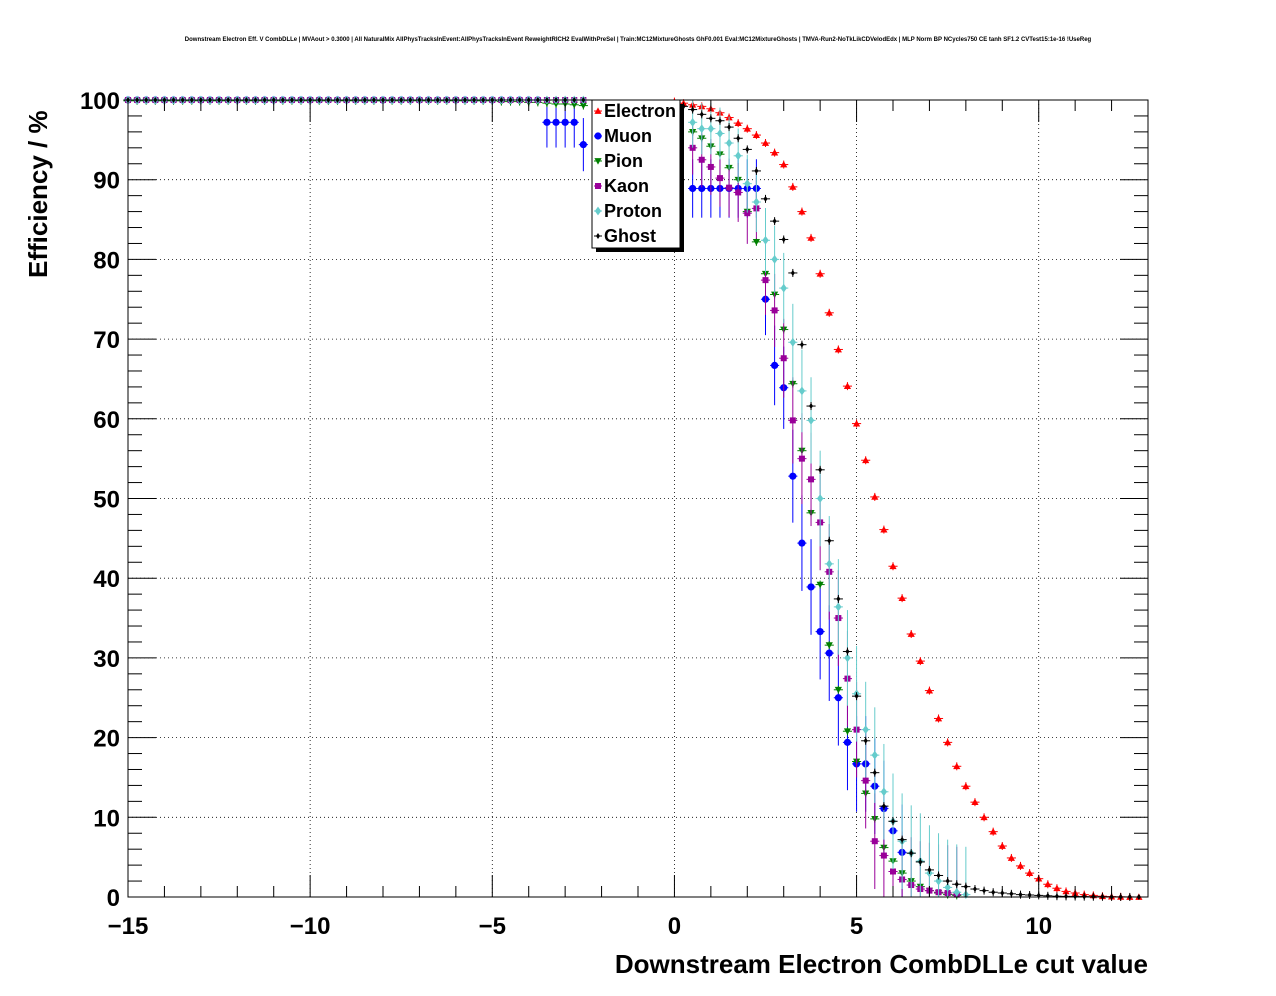 This screenshot has height=996, width=1276. I want to click on x-tick-label: 0, so click(674, 926).